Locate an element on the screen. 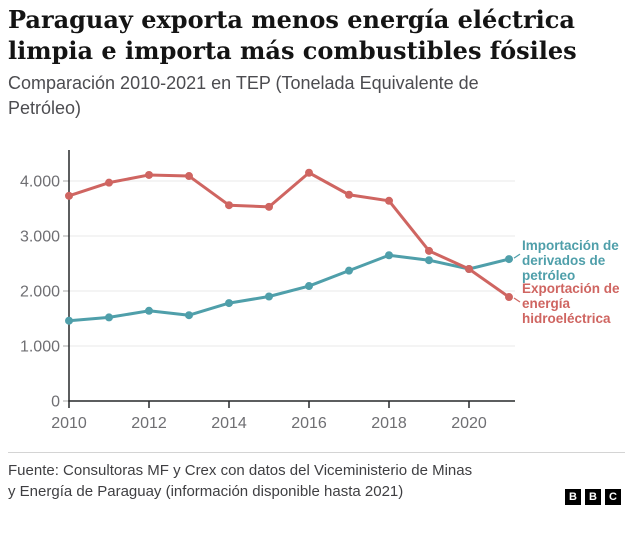 This screenshot has height=537, width=633. x-tick-label: 2020 is located at coordinates (469, 423).